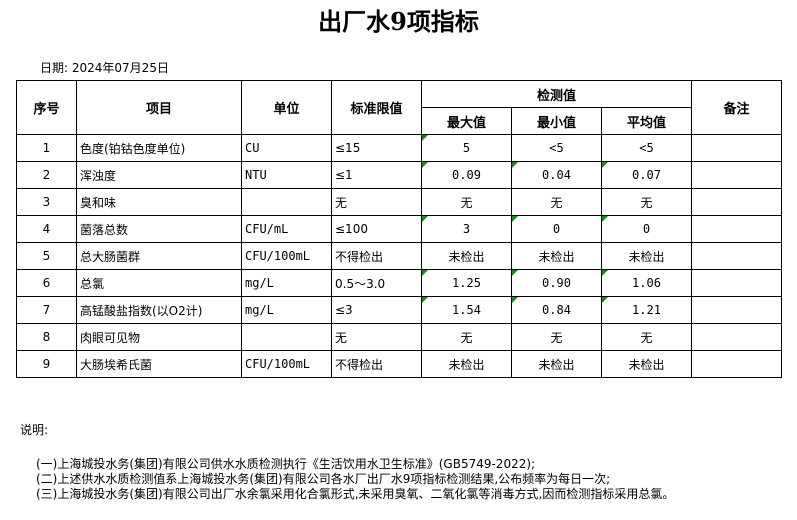 The image size is (797, 520). What do you see at coordinates (556, 283) in the screenshot?
I see `cell-min: 0.90` at bounding box center [556, 283].